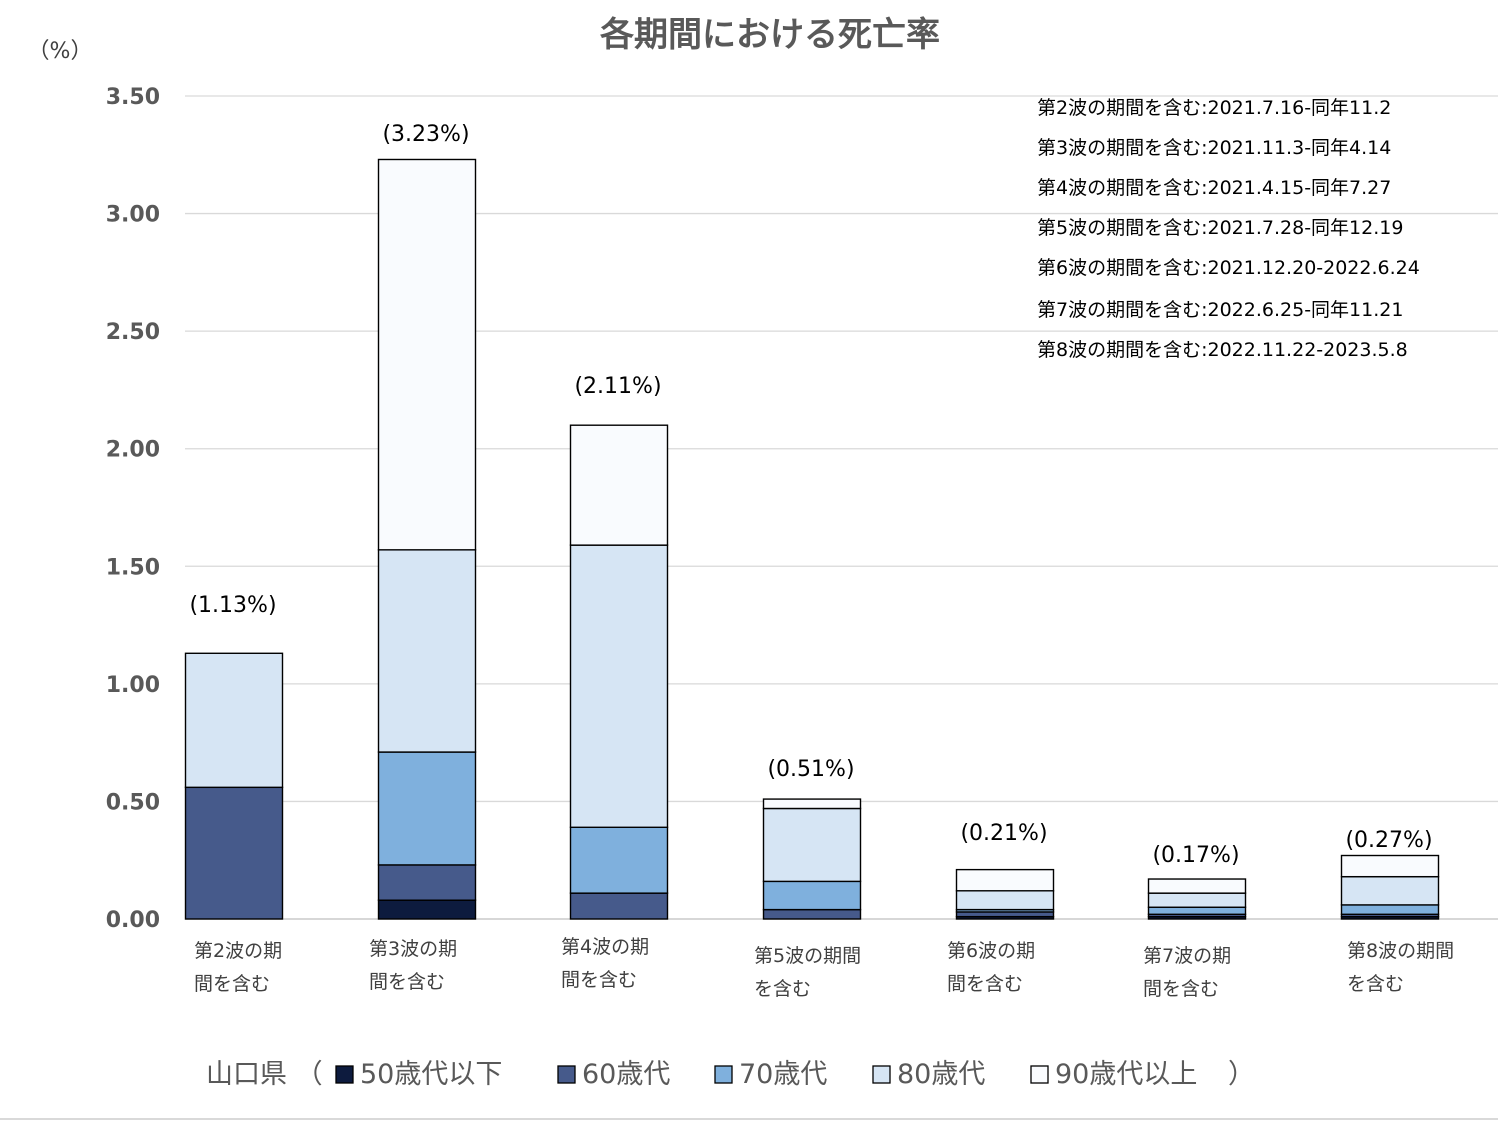 This screenshot has width=1498, height=1122. I want to click on period-annotation: 第6波の期間を含む:2021.12.20-2022.6.24, so click(1228, 268).